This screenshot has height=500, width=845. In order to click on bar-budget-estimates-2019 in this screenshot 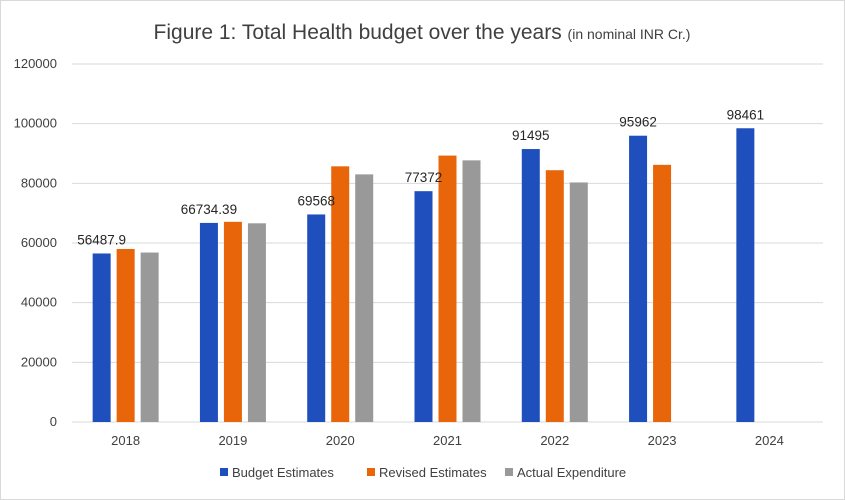, I will do `click(208, 322)`.